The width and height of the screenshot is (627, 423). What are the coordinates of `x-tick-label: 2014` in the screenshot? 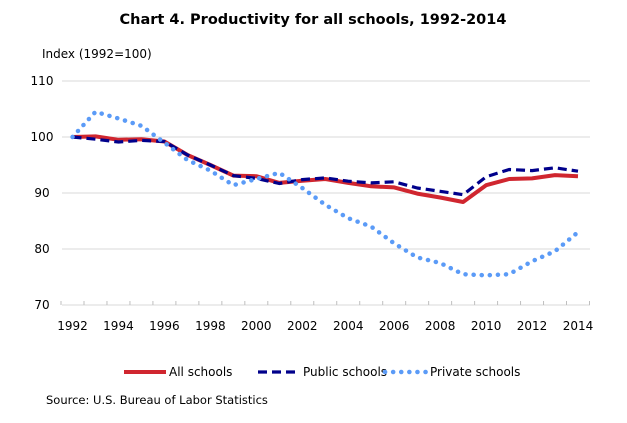 It's located at (578, 326).